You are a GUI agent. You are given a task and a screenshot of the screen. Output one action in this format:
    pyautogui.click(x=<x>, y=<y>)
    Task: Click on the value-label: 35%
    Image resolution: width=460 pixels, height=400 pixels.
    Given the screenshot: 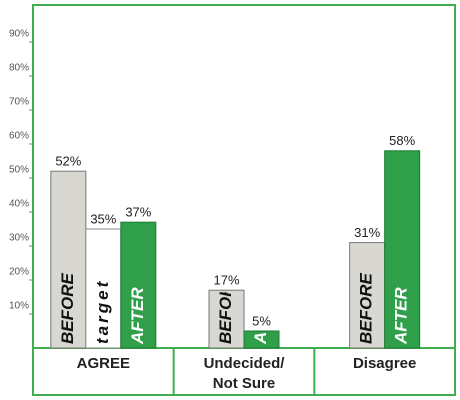 What is the action you would take?
    pyautogui.click(x=103, y=218)
    